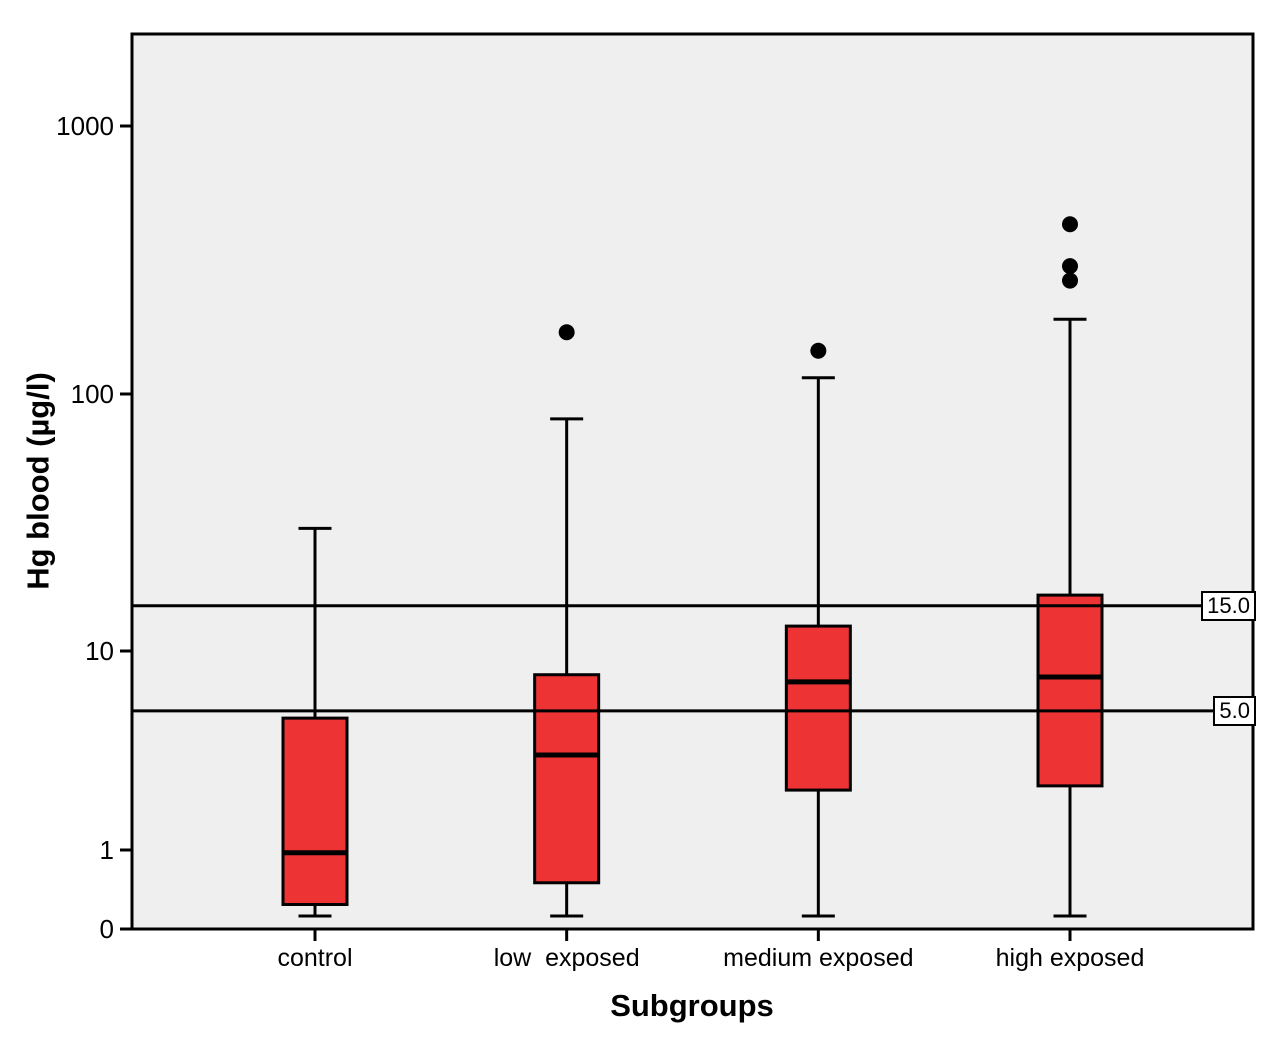 This screenshot has height=1041, width=1278. What do you see at coordinates (38, 481) in the screenshot?
I see `y-axis-title: Hg blood (µg/l)` at bounding box center [38, 481].